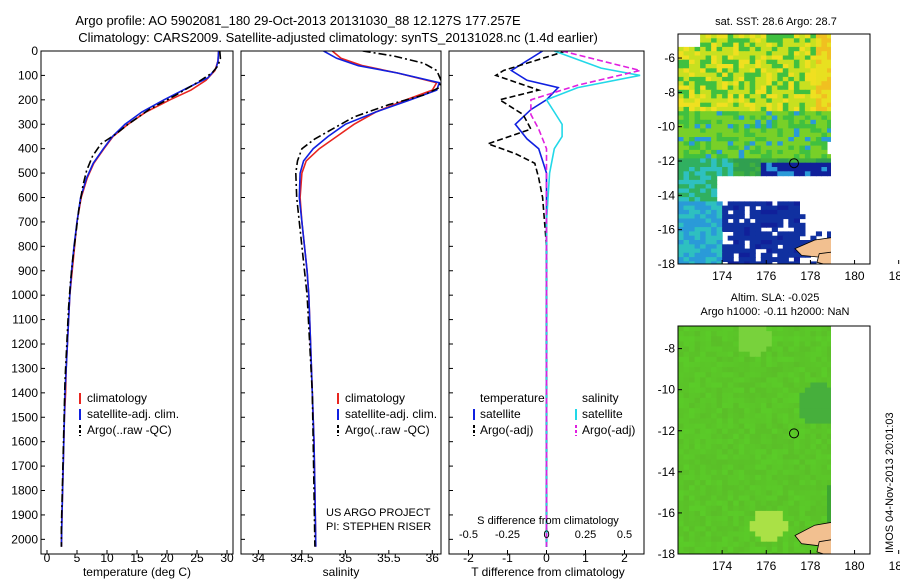  I want to click on M1-xtick-label: 178, so click(810, 276).